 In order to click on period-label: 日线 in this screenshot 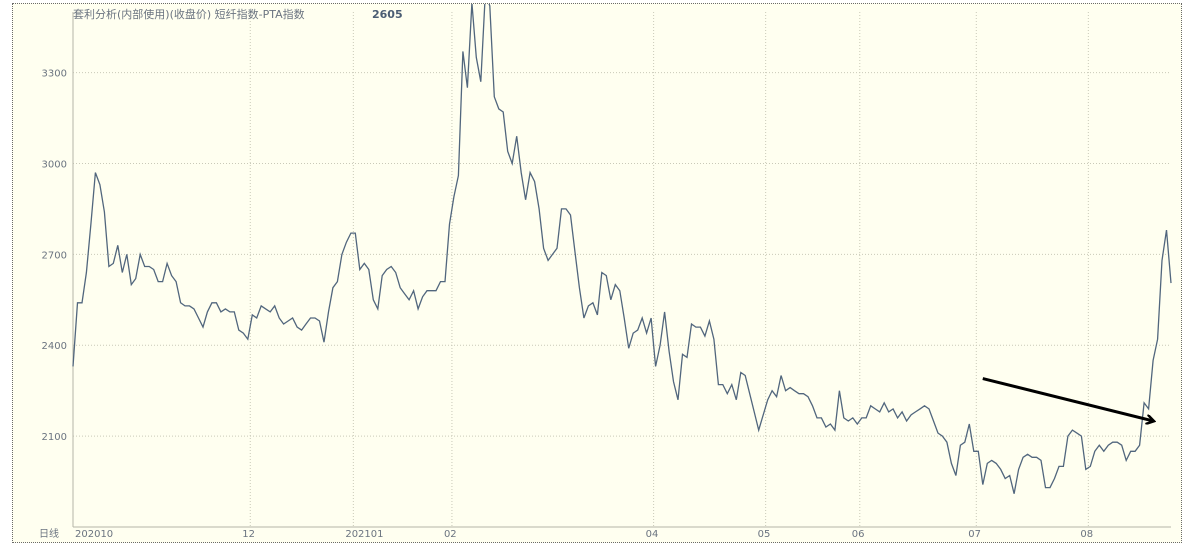, I will do `click(49, 533)`.